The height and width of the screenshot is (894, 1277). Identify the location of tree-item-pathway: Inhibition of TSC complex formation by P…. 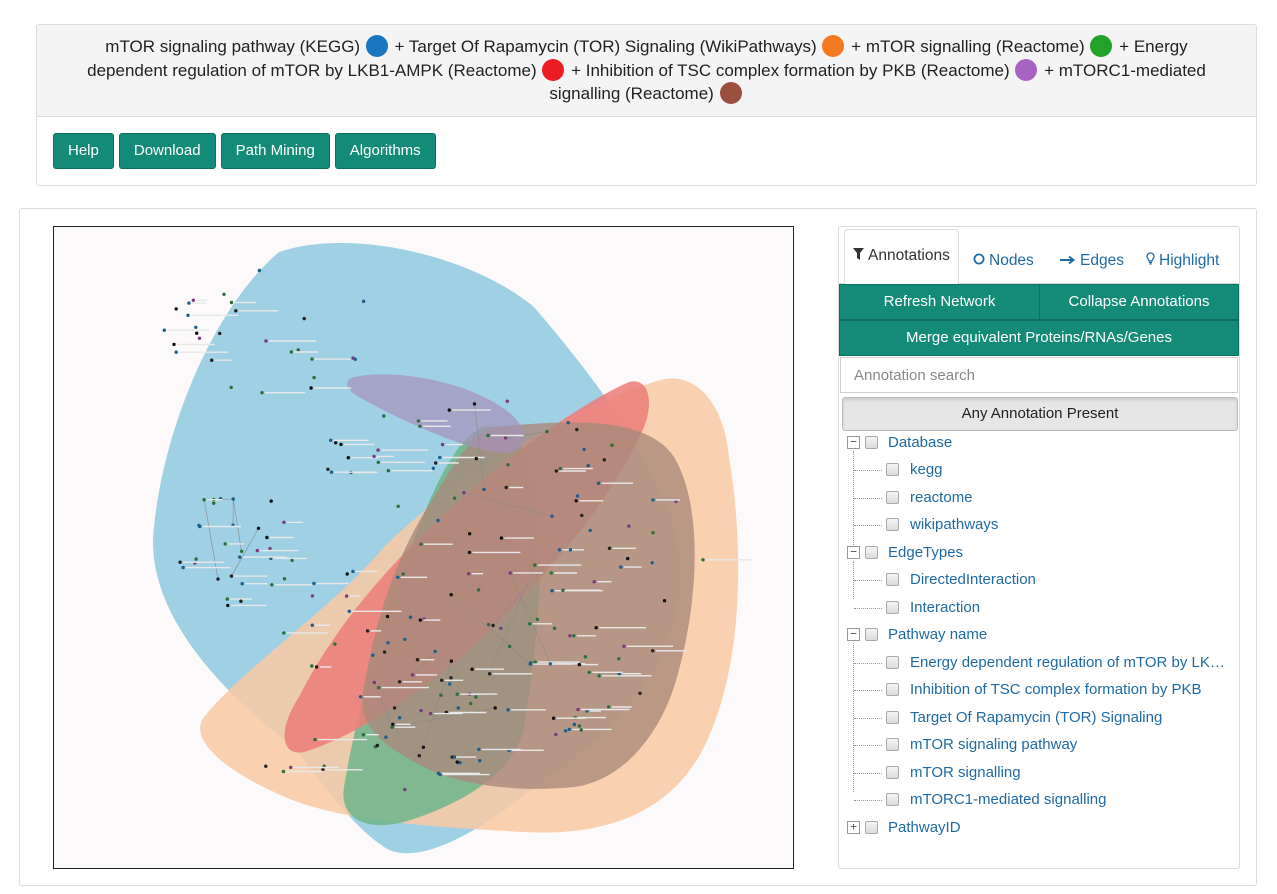
(1039, 690).